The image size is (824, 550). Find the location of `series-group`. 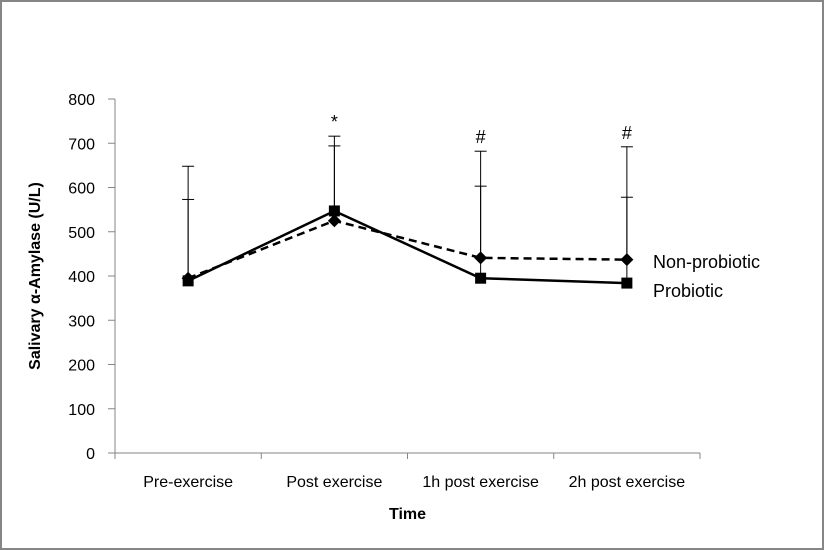

series-group is located at coordinates (407, 247).